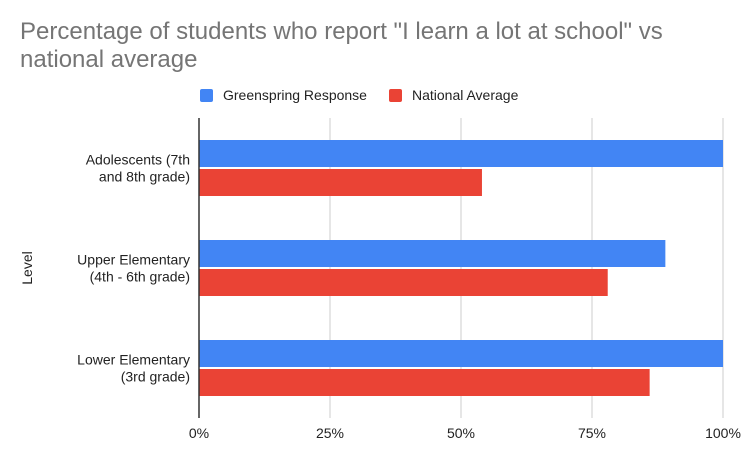  What do you see at coordinates (461, 433) in the screenshot?
I see `x-tick-label: 50%` at bounding box center [461, 433].